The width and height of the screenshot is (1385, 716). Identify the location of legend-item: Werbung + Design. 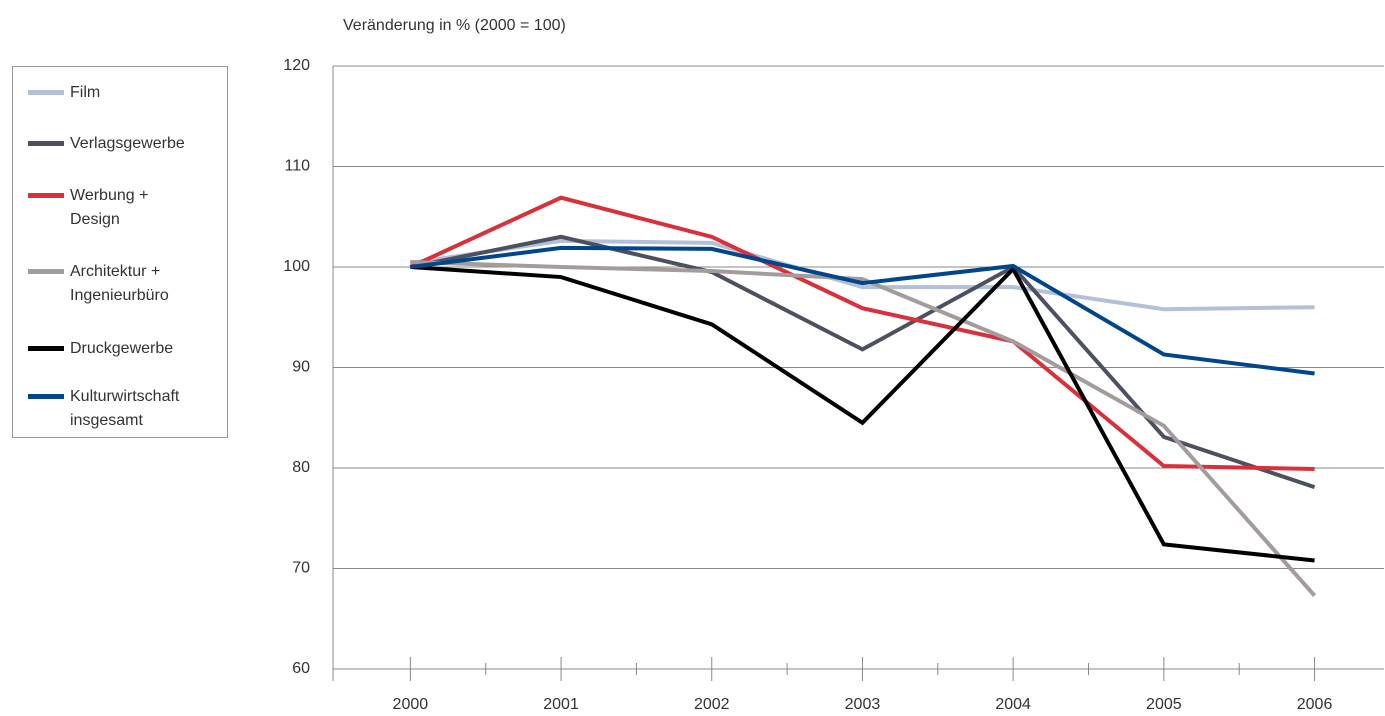
(111, 208).